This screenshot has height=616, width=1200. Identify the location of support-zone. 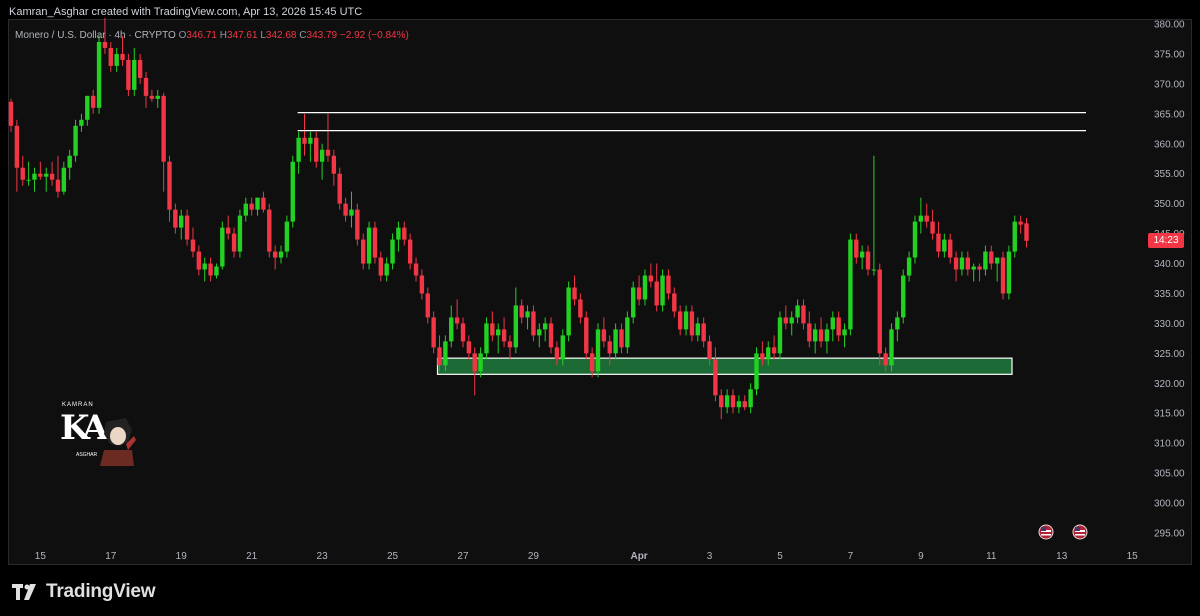
(724, 366).